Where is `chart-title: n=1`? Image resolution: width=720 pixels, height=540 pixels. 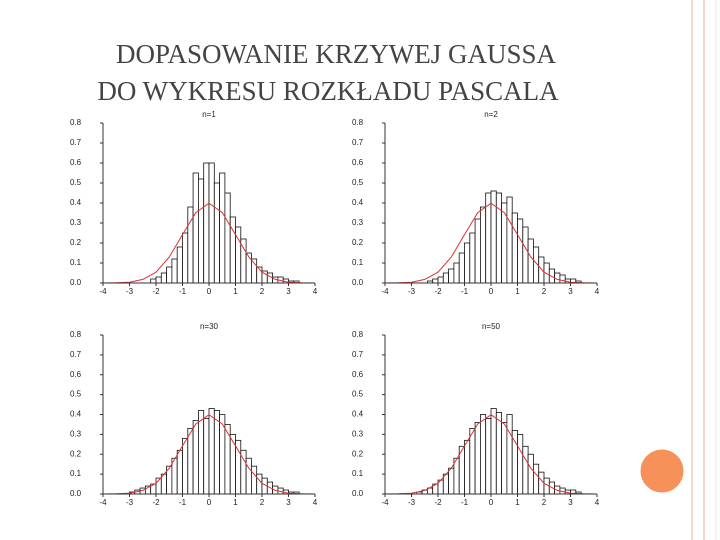 chart-title: n=1 is located at coordinates (209, 114).